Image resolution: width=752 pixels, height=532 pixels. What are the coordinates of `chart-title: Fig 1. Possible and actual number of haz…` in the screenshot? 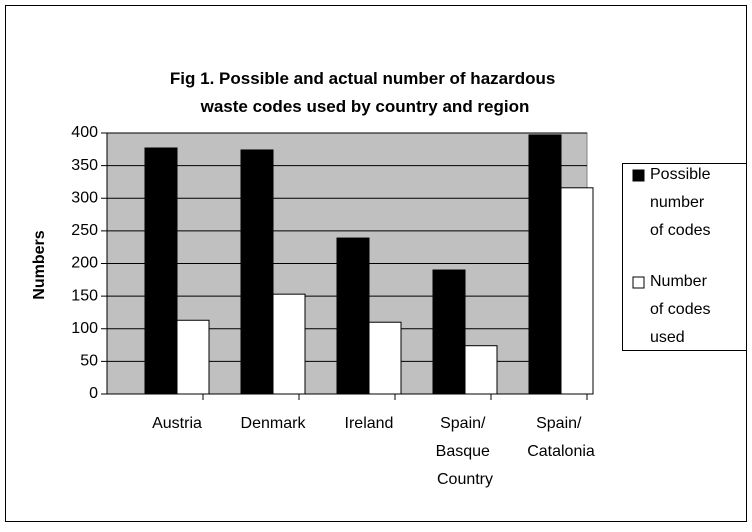 It's located at (365, 92).